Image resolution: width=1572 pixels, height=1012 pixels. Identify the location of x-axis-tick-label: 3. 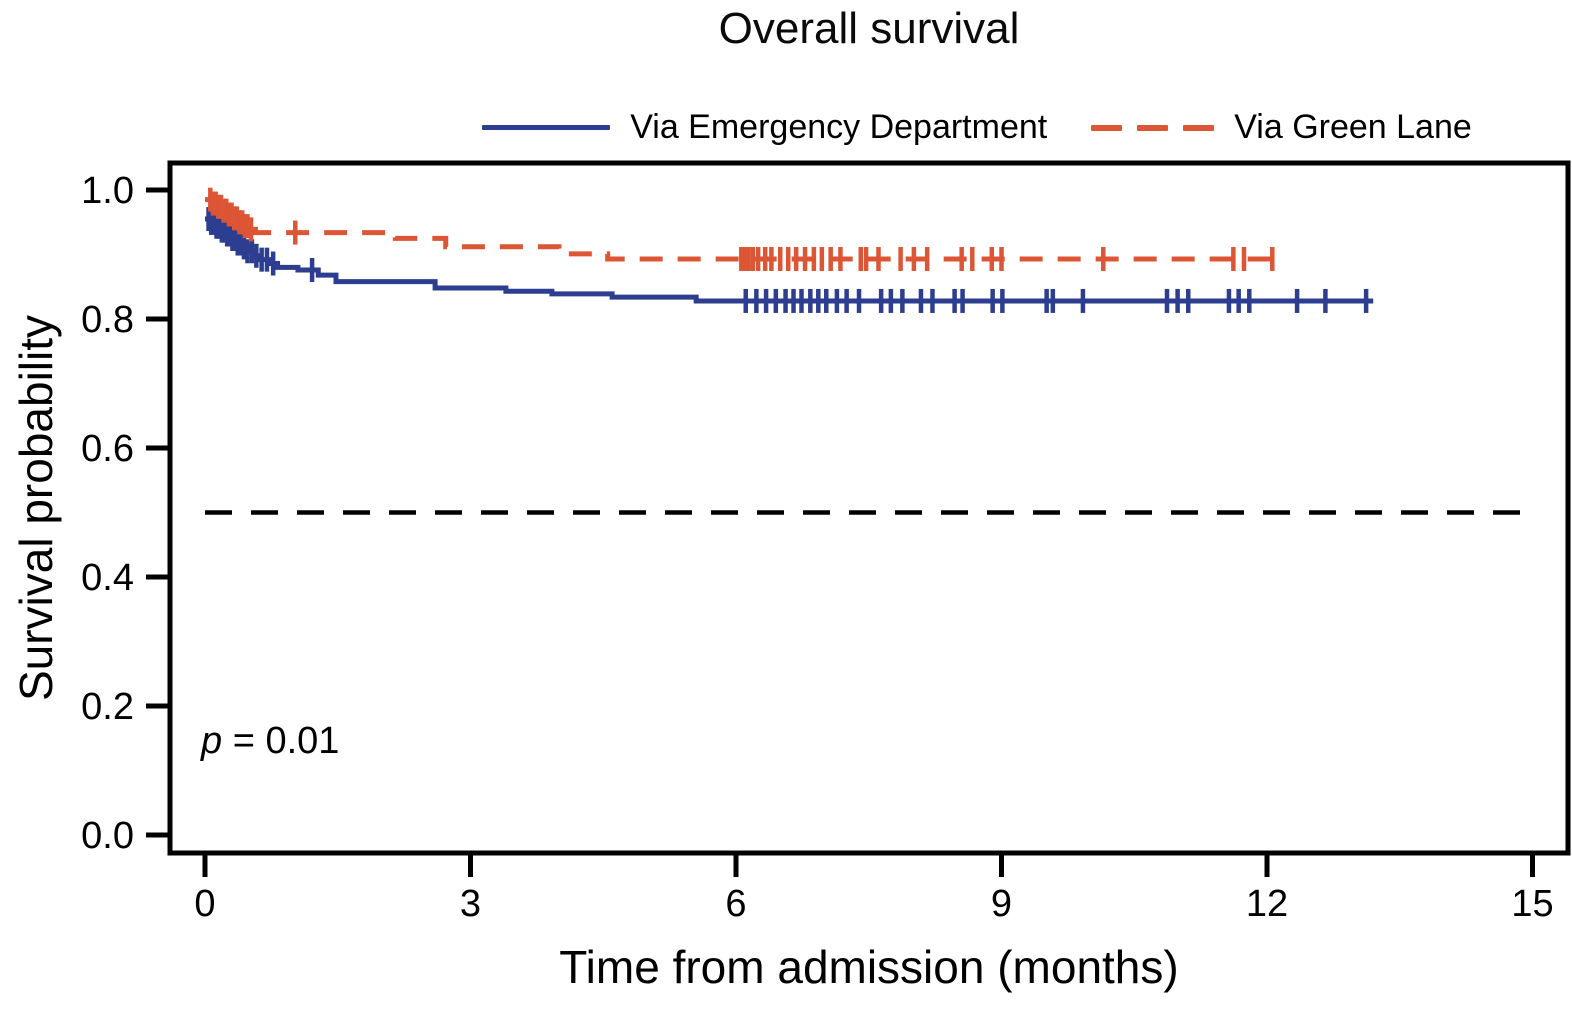
(470, 904).